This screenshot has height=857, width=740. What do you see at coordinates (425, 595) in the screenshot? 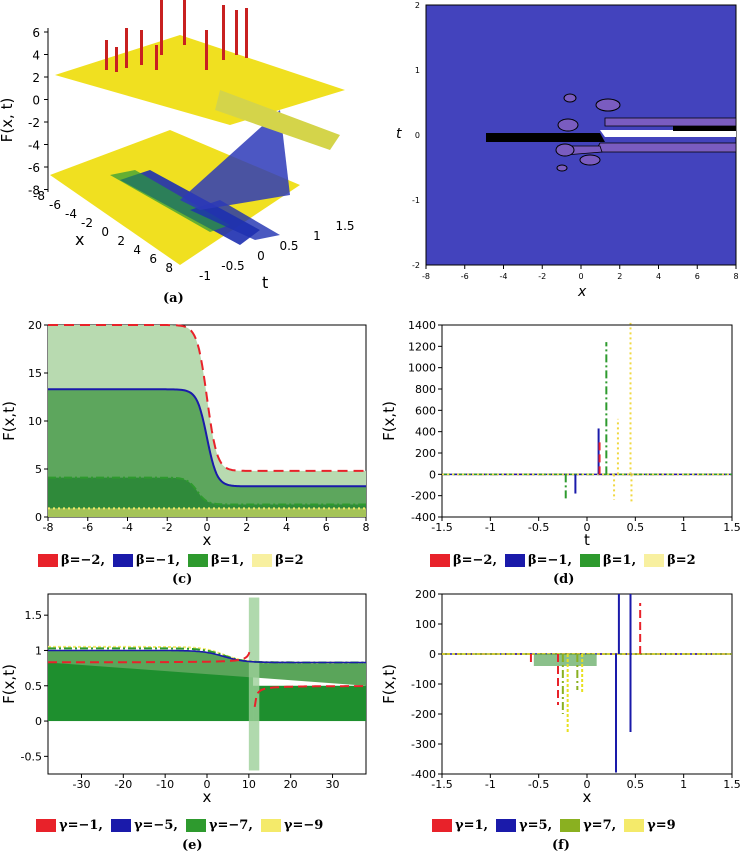
I see `f-ytick-label: 200` at bounding box center [425, 595].